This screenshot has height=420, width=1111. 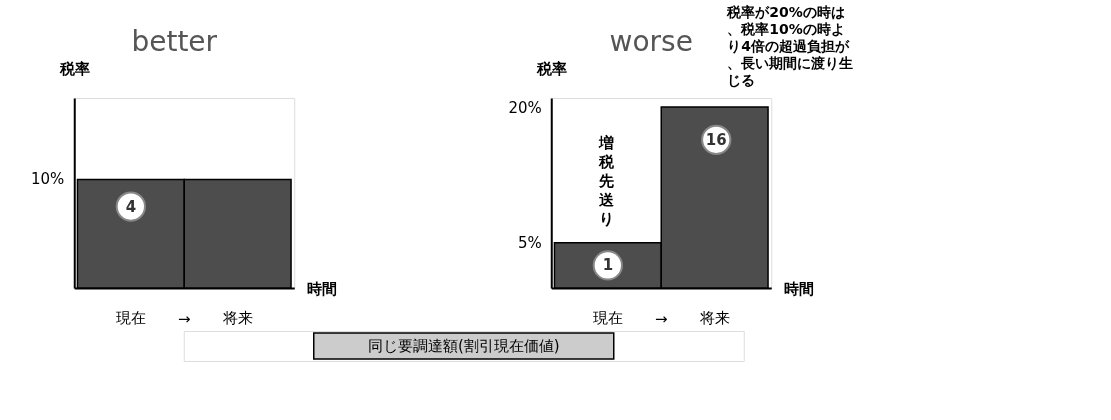 I want to click on annotation: 増税先送り, so click(x=606, y=181).